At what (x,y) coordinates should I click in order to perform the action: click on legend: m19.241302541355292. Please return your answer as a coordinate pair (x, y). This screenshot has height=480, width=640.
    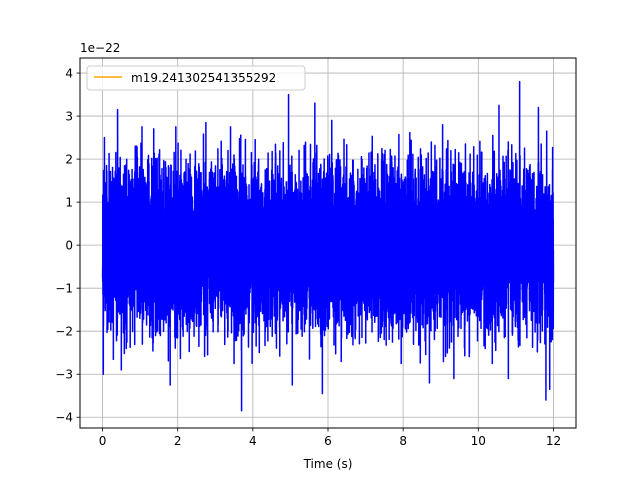
    Looking at the image, I should click on (196, 78).